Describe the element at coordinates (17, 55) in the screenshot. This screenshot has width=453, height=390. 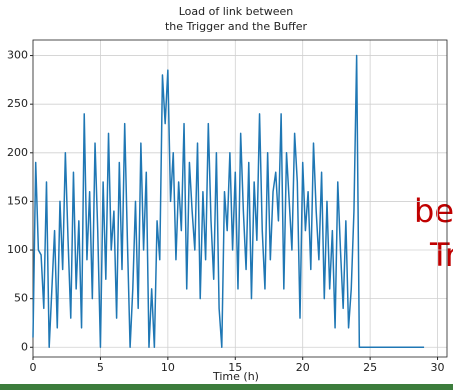
I see `y-tick-label: 300` at that location.